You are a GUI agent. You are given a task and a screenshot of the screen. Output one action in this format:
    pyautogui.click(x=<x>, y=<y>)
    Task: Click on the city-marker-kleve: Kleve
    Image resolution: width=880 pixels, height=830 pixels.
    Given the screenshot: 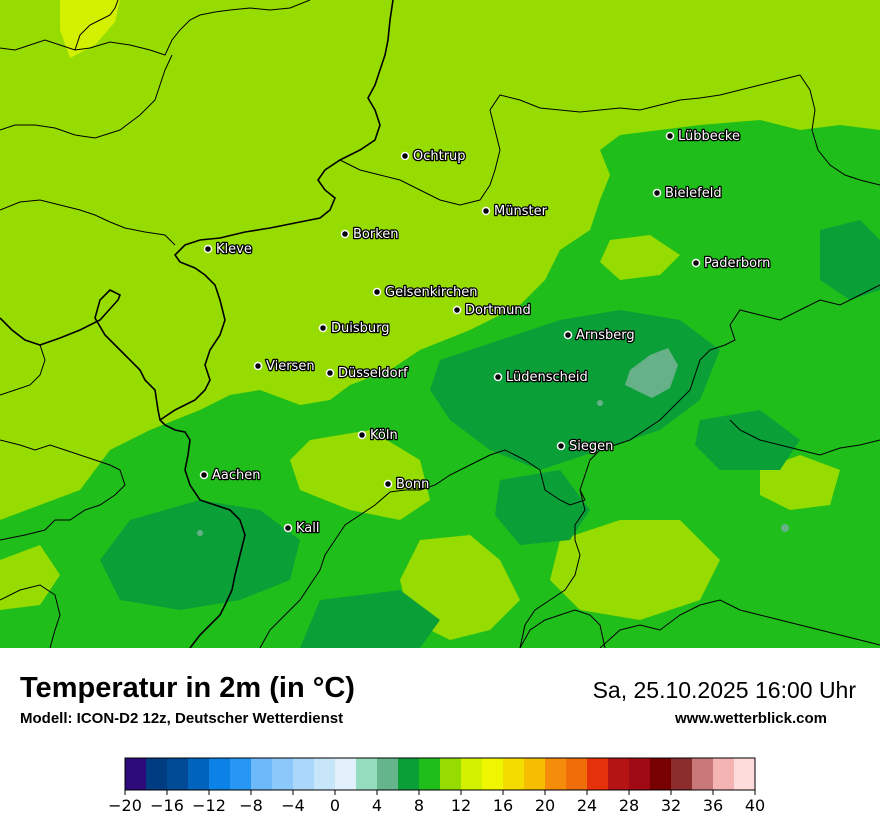 What is the action you would take?
    pyautogui.click(x=228, y=249)
    